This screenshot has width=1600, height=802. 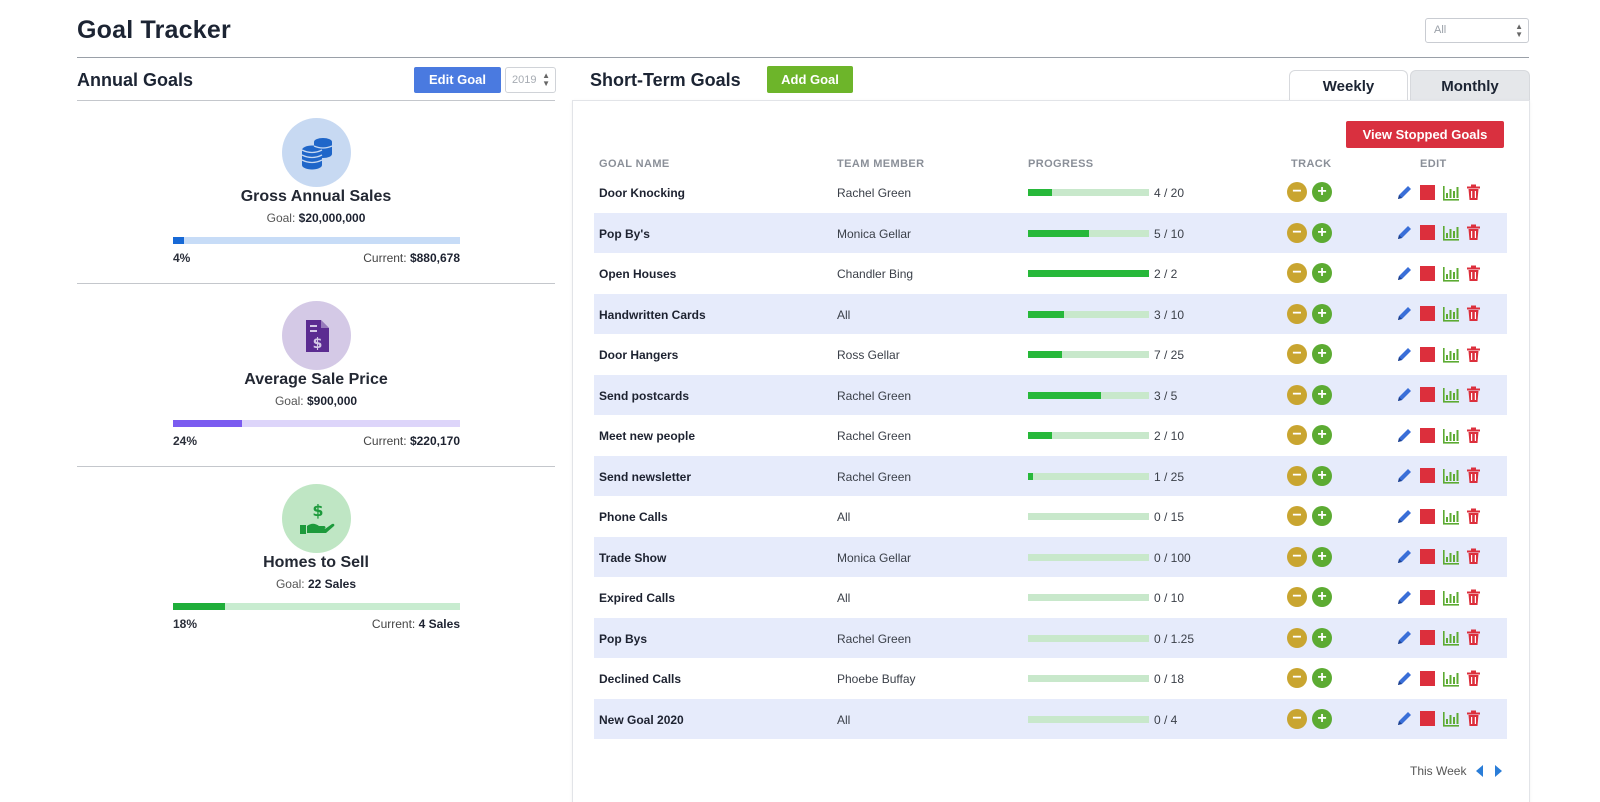 I want to click on year-select: 2019 ▲ ▼, so click(x=530, y=80).